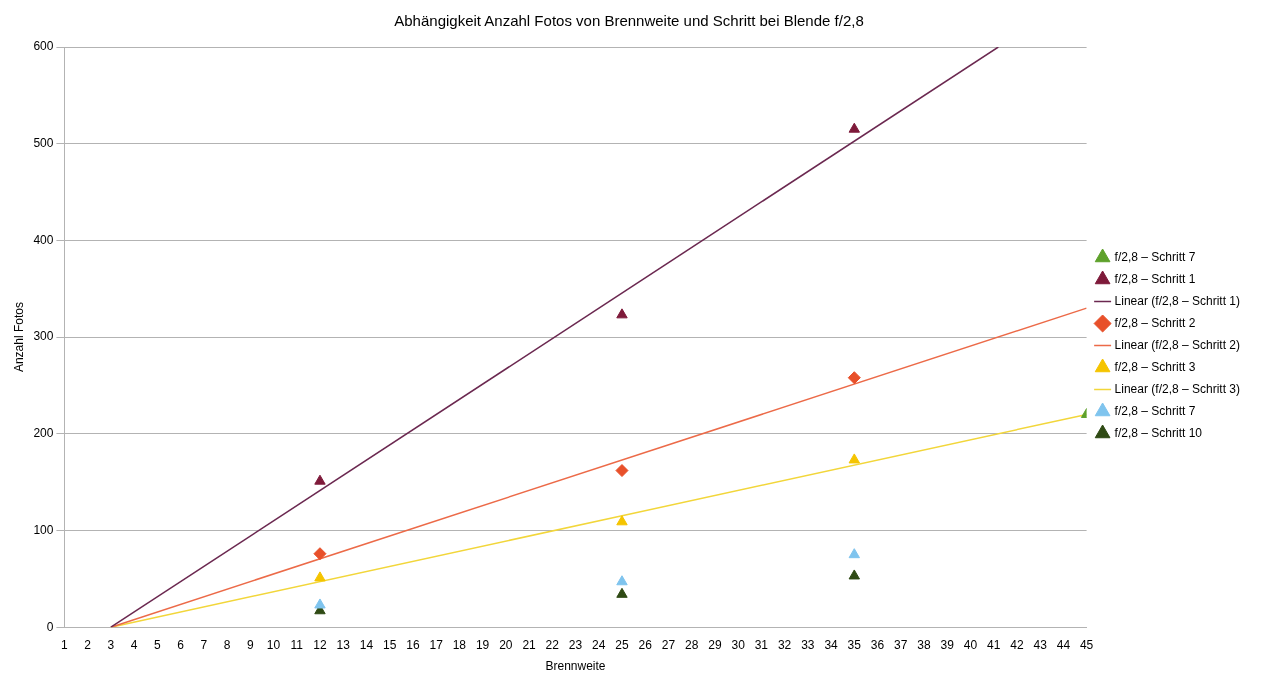 The height and width of the screenshot is (686, 1268). I want to click on x-tick-label: 21, so click(529, 644).